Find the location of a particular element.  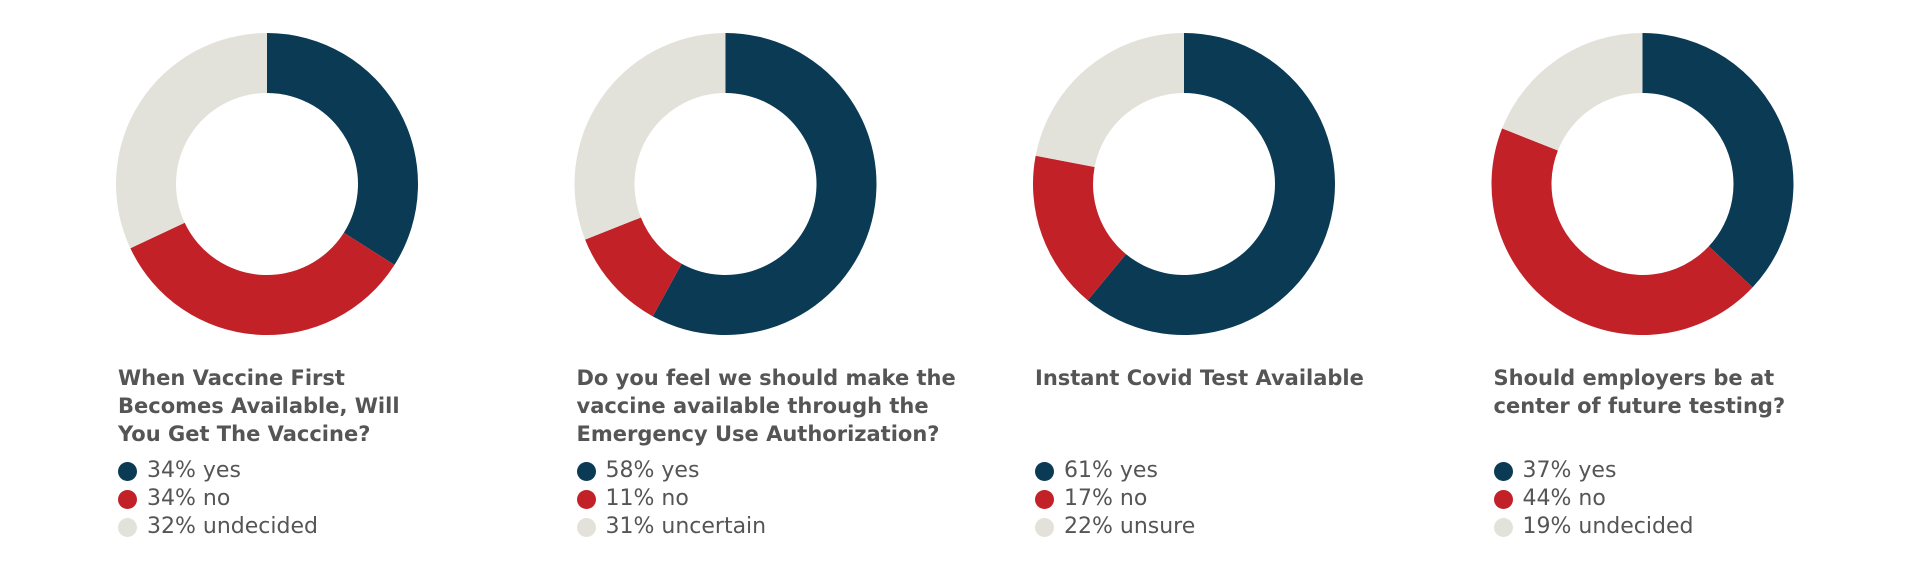

legend-label: 17% no is located at coordinates (1106, 498).